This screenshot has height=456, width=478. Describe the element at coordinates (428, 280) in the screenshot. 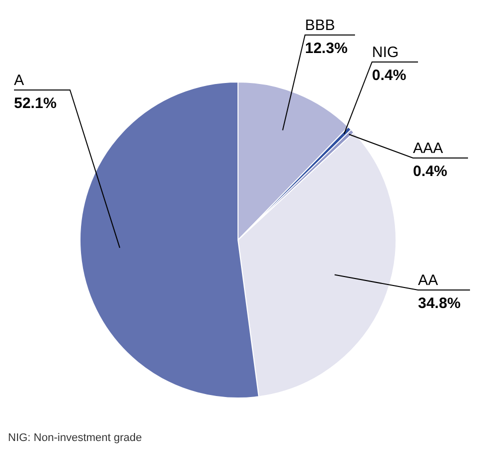

I see `slice-label: AA` at that location.